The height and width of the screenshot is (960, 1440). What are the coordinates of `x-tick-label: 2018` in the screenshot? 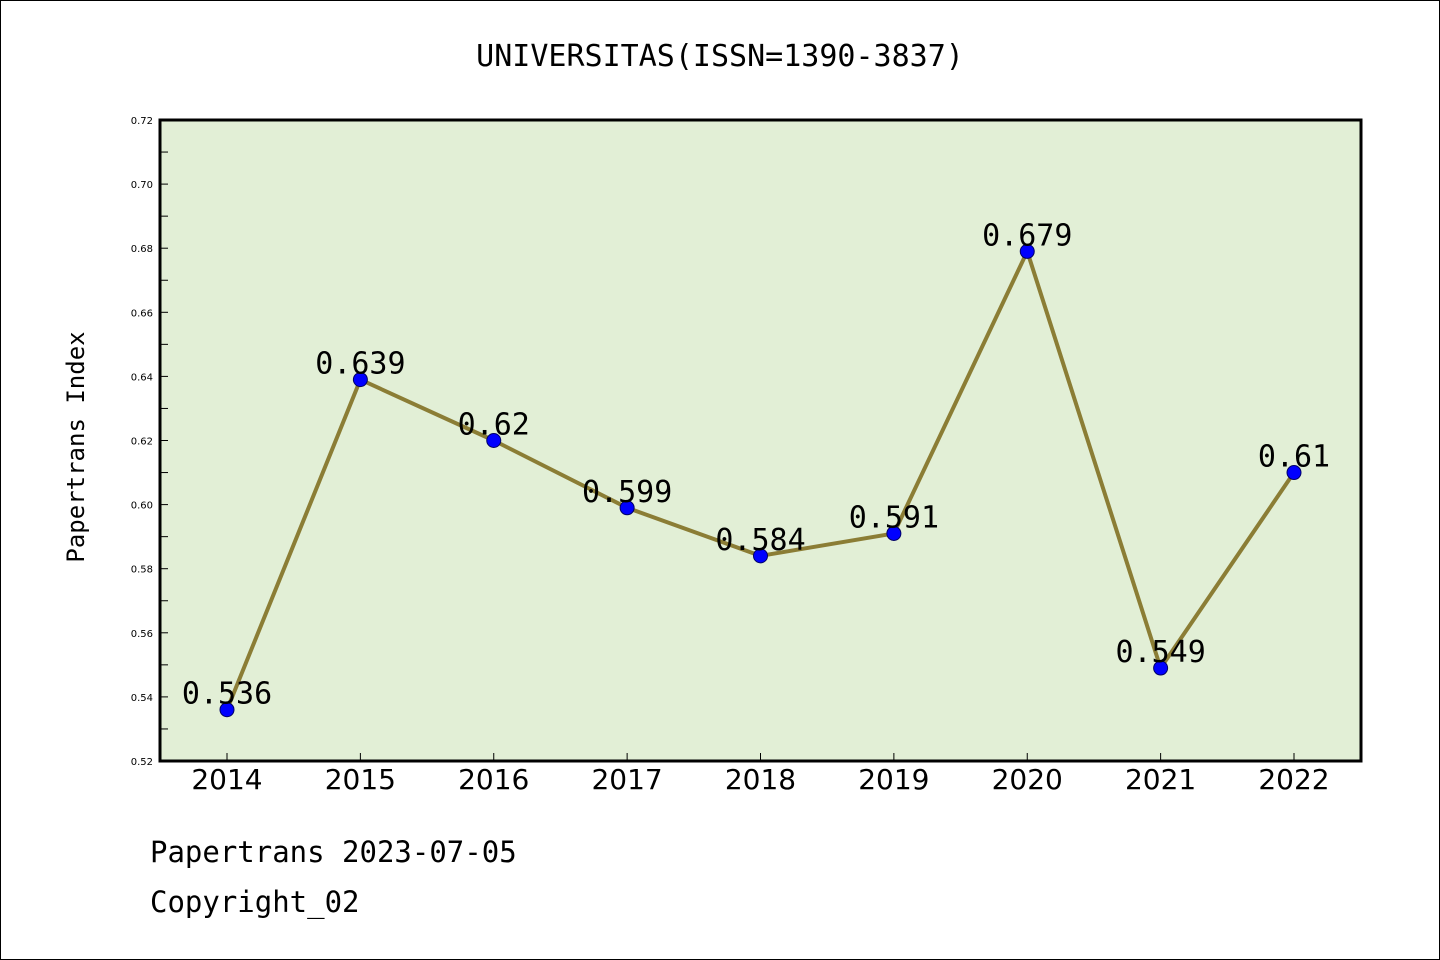 It's located at (760, 779).